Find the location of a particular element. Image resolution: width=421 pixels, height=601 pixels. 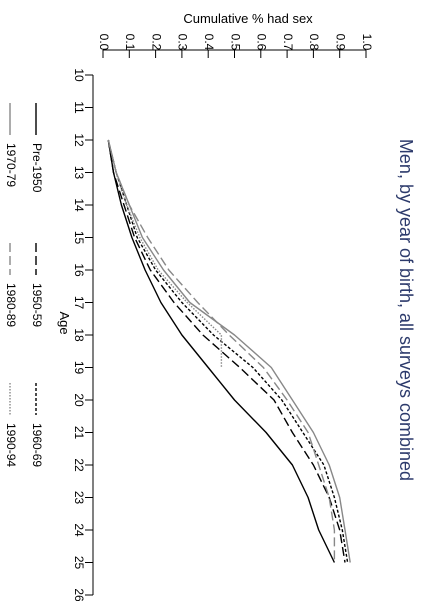

x-tick-label: 21 is located at coordinates (79, 433).